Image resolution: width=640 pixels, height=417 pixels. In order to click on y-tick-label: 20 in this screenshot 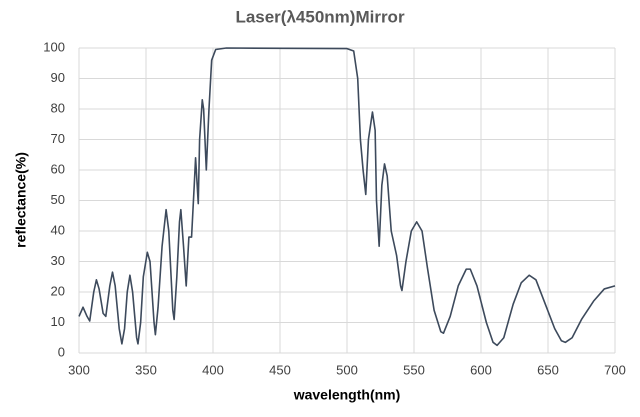, I will do `click(58, 290)`.